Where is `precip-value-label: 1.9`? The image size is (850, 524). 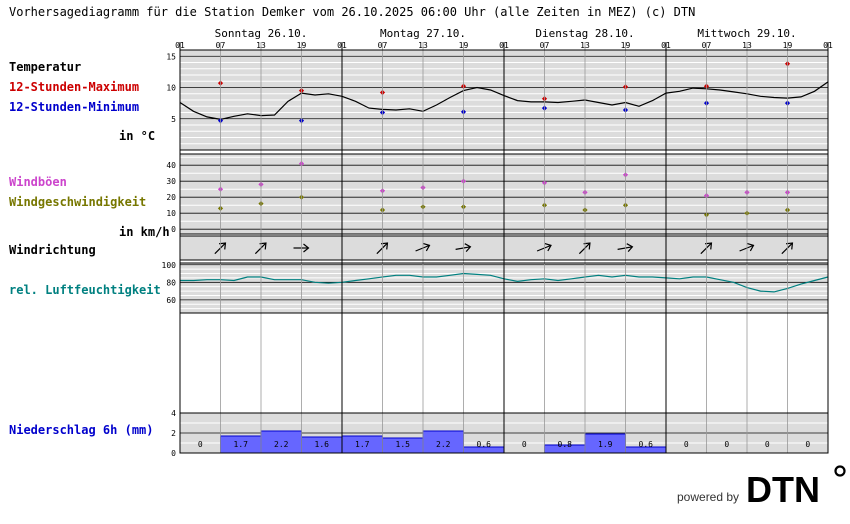 precip-value-label: 1.9 is located at coordinates (605, 444).